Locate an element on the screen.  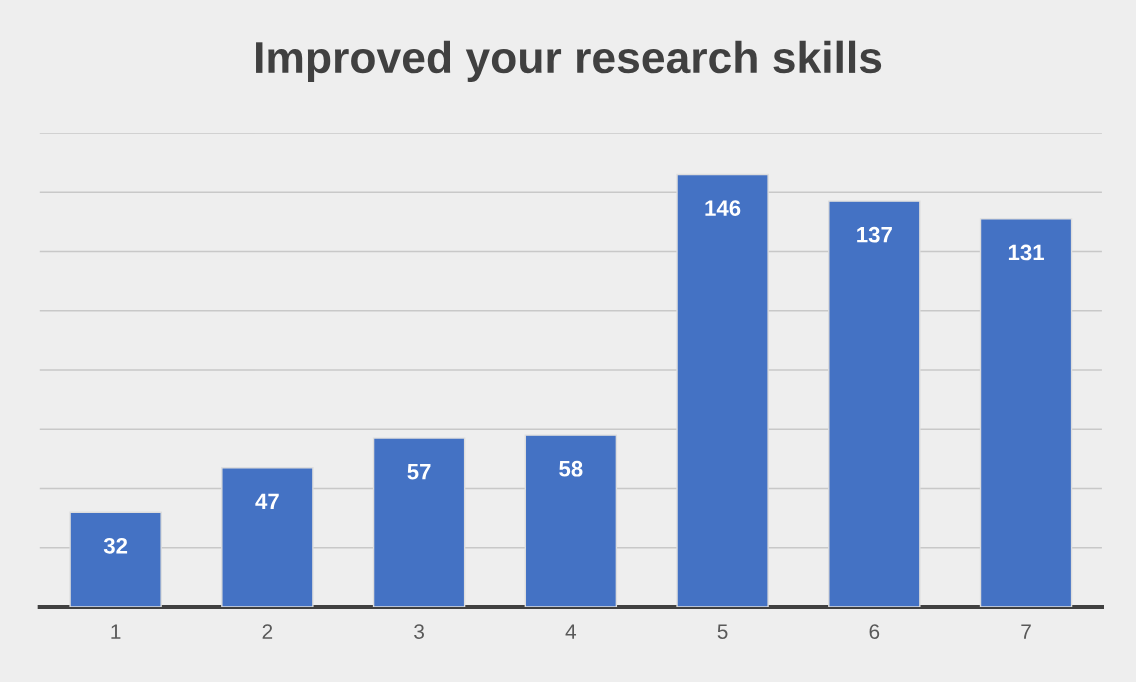
data-label: 58 is located at coordinates (571, 468).